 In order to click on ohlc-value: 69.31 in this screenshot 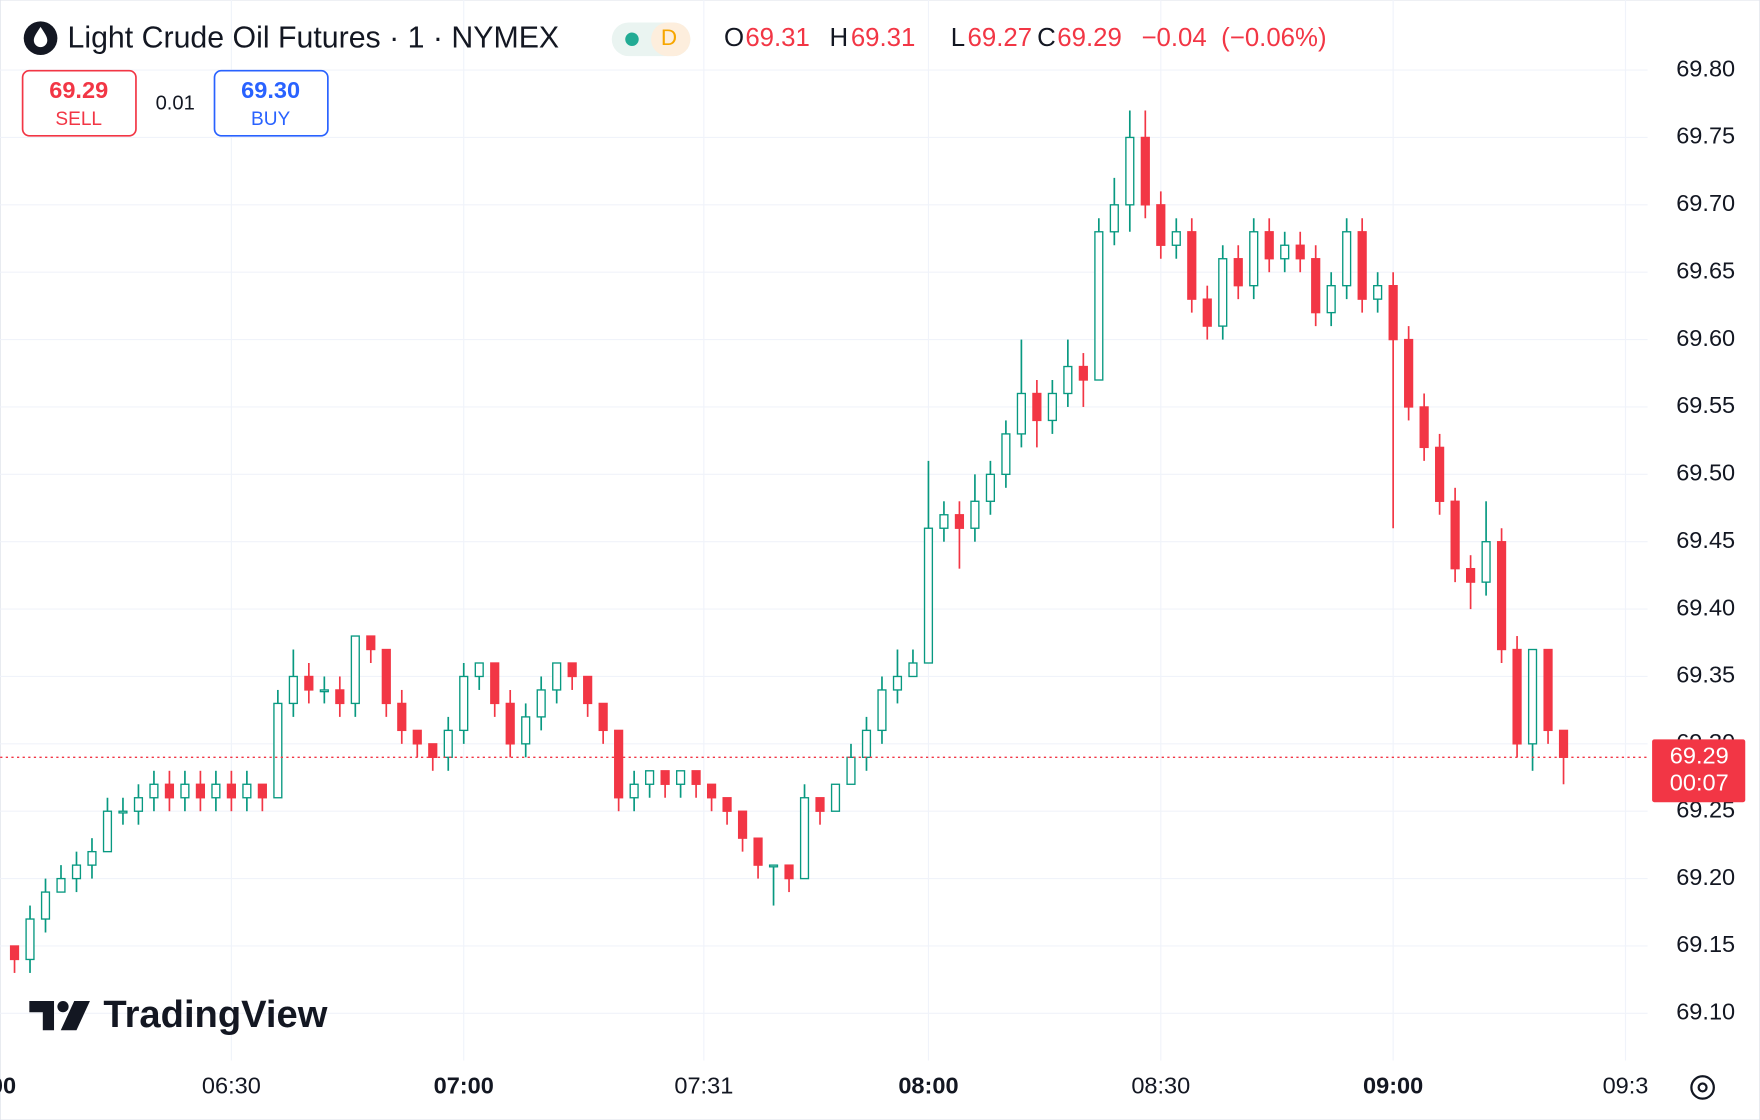, I will do `click(883, 38)`.